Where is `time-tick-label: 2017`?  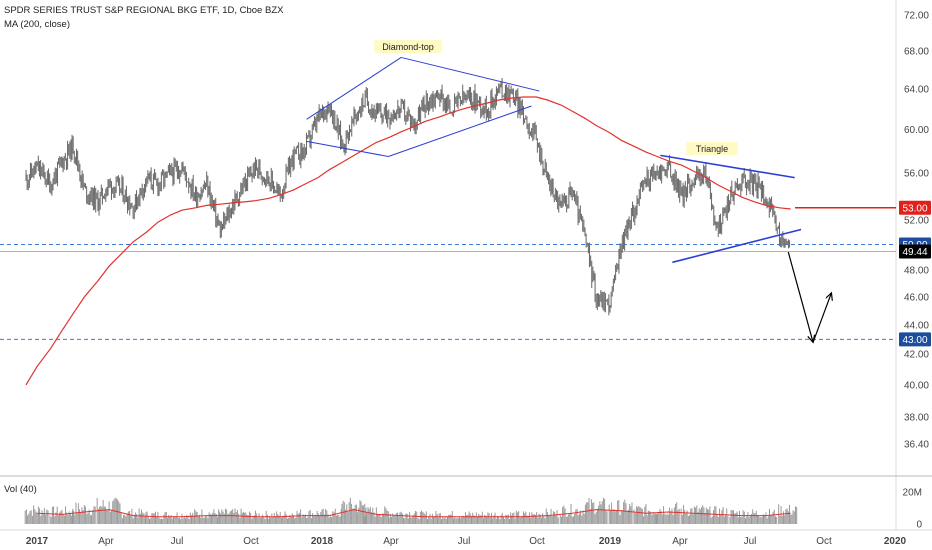
time-tick-label: 2017 is located at coordinates (37, 541).